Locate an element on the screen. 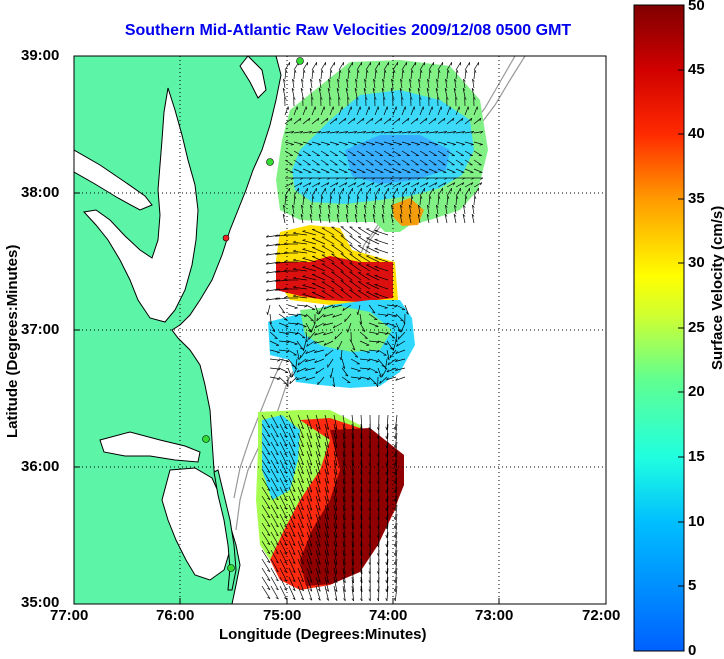  colorbar-tick-label: 0 is located at coordinates (692, 650).